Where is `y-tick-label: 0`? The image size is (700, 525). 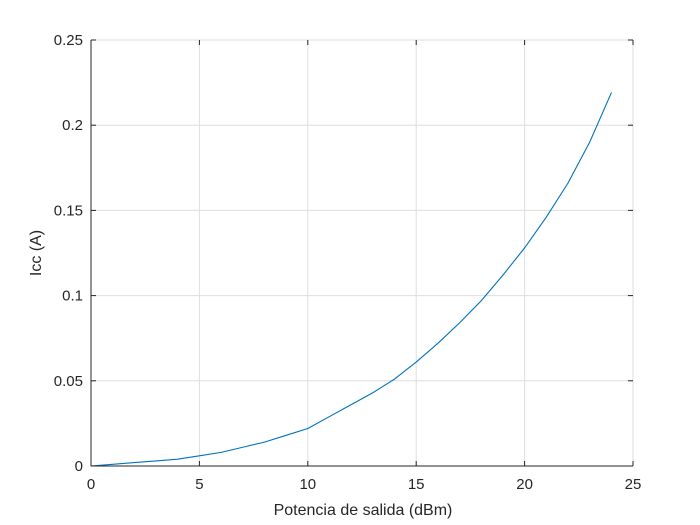 y-tick-label: 0 is located at coordinates (79, 466).